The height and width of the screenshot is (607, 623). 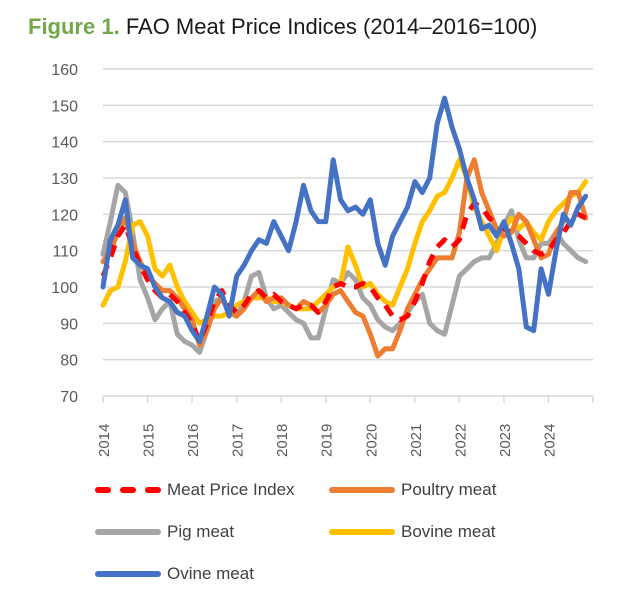 What do you see at coordinates (74, 26) in the screenshot?
I see `figure-label: Figure 1.` at bounding box center [74, 26].